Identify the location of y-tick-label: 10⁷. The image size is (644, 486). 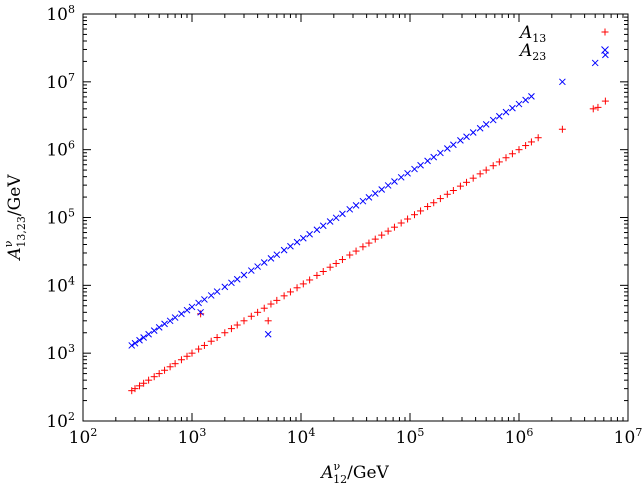
(60, 82).